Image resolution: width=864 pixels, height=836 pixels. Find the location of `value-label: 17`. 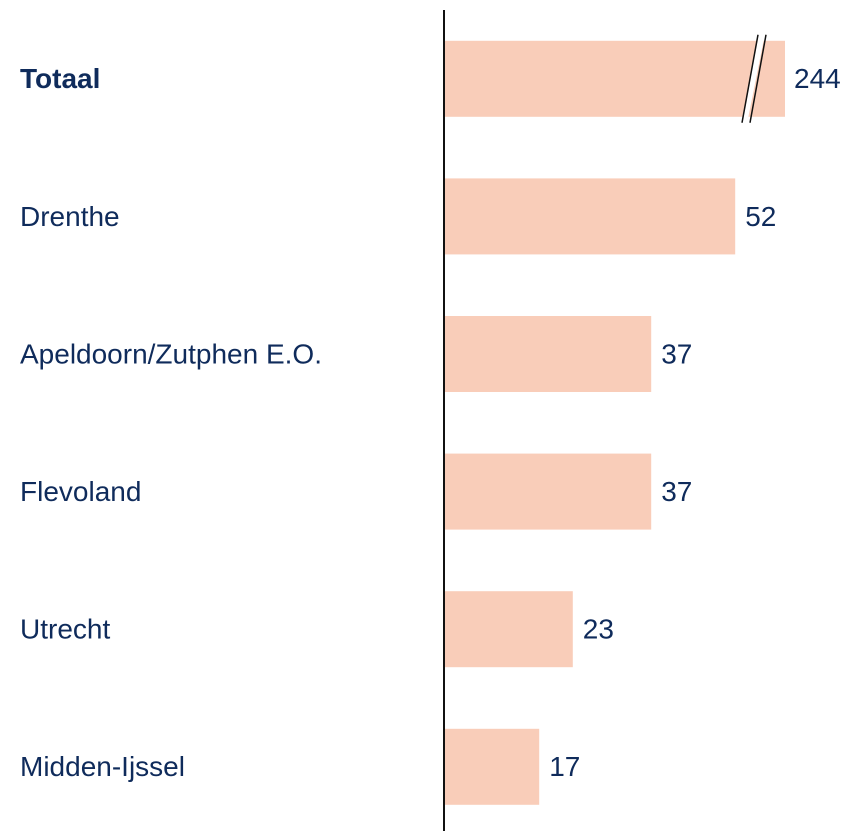

value-label: 17 is located at coordinates (564, 766).